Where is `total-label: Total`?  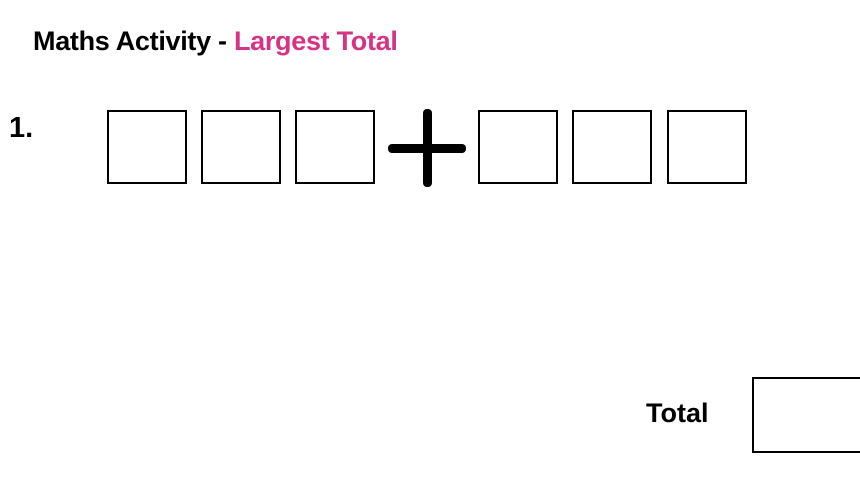 total-label: Total is located at coordinates (677, 413).